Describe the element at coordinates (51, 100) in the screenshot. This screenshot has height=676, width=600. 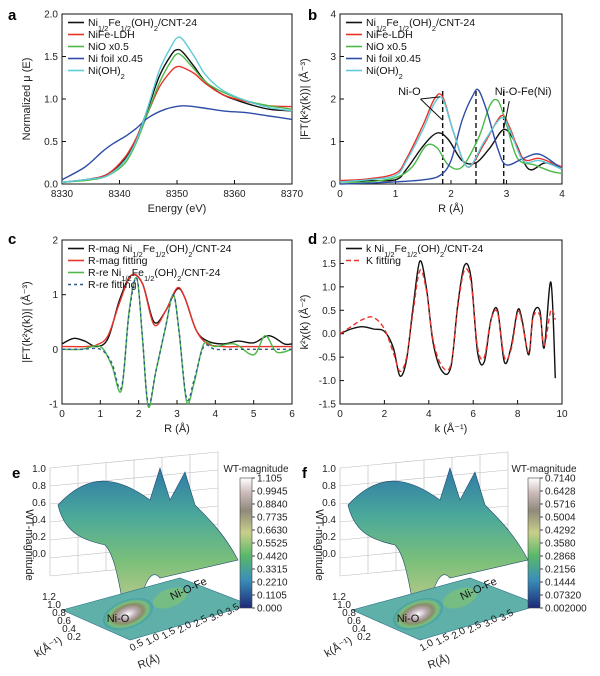
I see `y-tick-label: 1.0` at that location.